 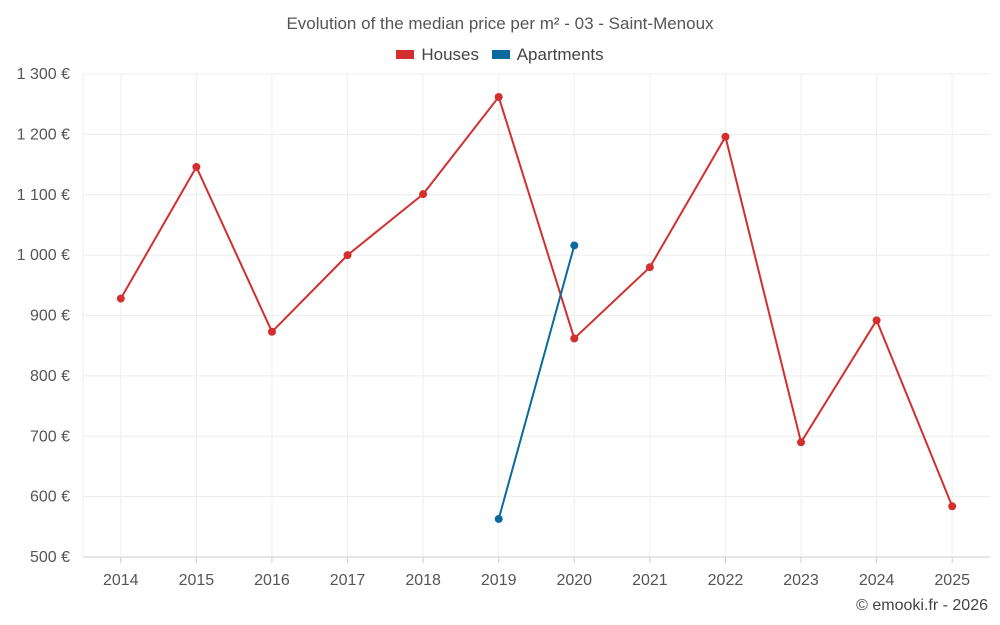 What do you see at coordinates (121, 580) in the screenshot?
I see `x-tick-label: 2014` at bounding box center [121, 580].